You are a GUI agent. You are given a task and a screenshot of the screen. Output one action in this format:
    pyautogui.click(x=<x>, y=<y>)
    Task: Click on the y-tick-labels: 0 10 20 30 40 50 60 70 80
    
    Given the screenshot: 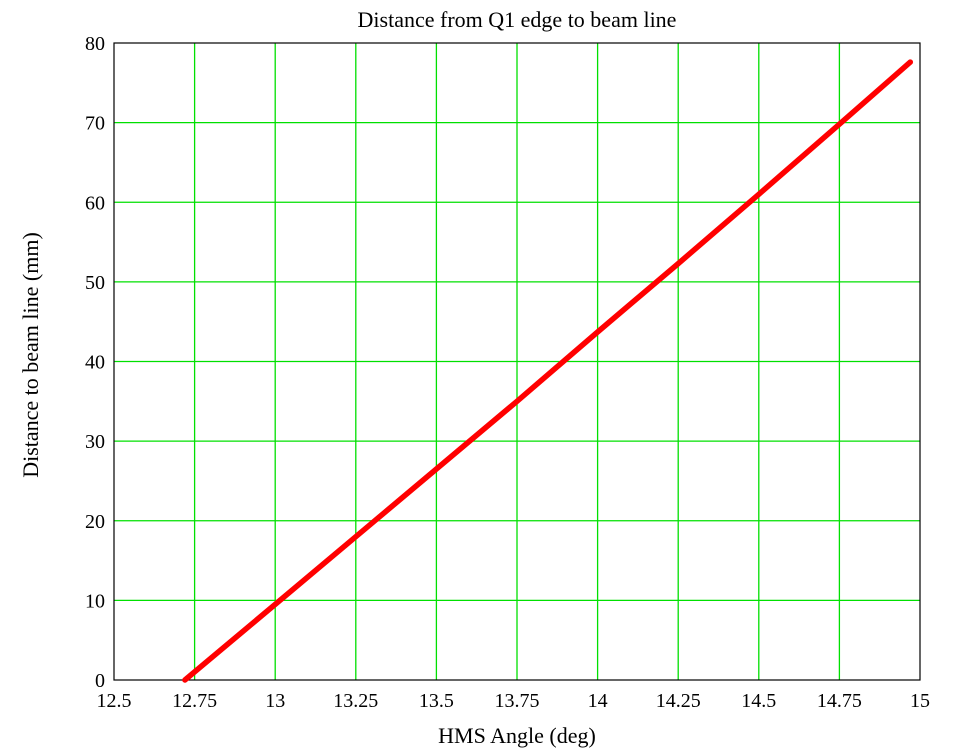 What is the action you would take?
    pyautogui.click(x=95, y=362)
    